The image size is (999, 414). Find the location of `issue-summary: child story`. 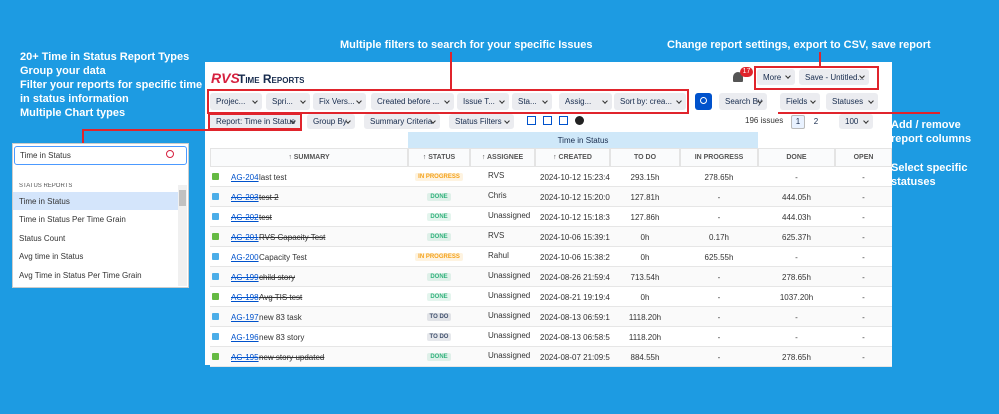

issue-summary: child story is located at coordinates (277, 277).